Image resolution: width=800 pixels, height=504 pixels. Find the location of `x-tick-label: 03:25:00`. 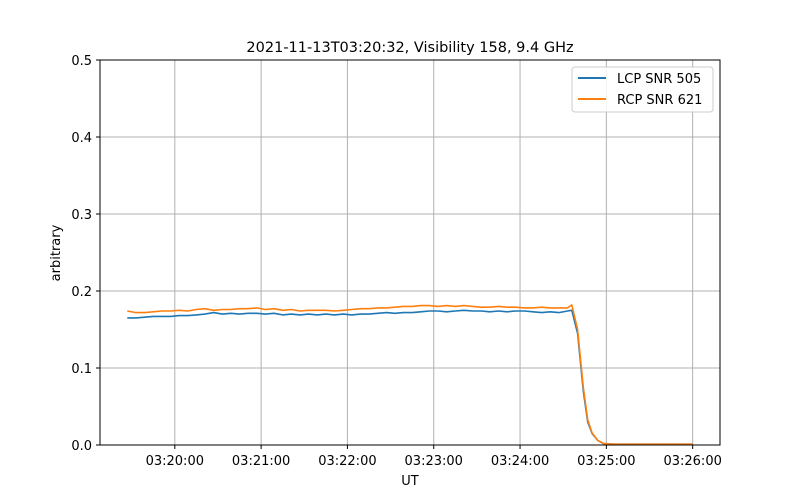

x-tick-label: 03:25:00 is located at coordinates (606, 461).